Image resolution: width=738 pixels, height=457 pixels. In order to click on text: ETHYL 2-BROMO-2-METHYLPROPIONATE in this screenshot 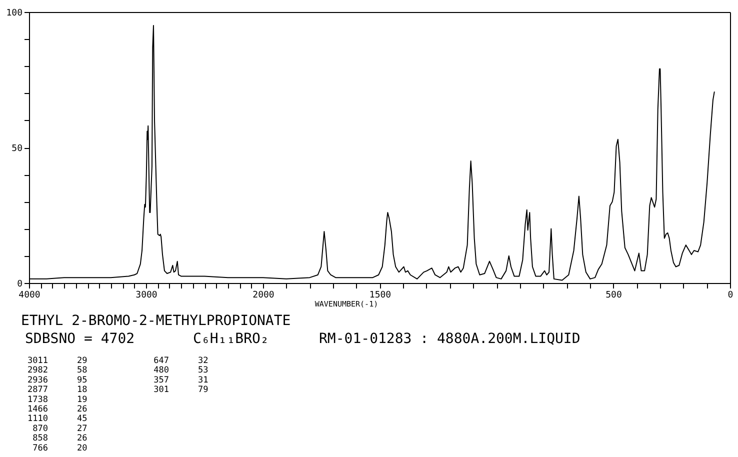, I will do `click(156, 321)`.